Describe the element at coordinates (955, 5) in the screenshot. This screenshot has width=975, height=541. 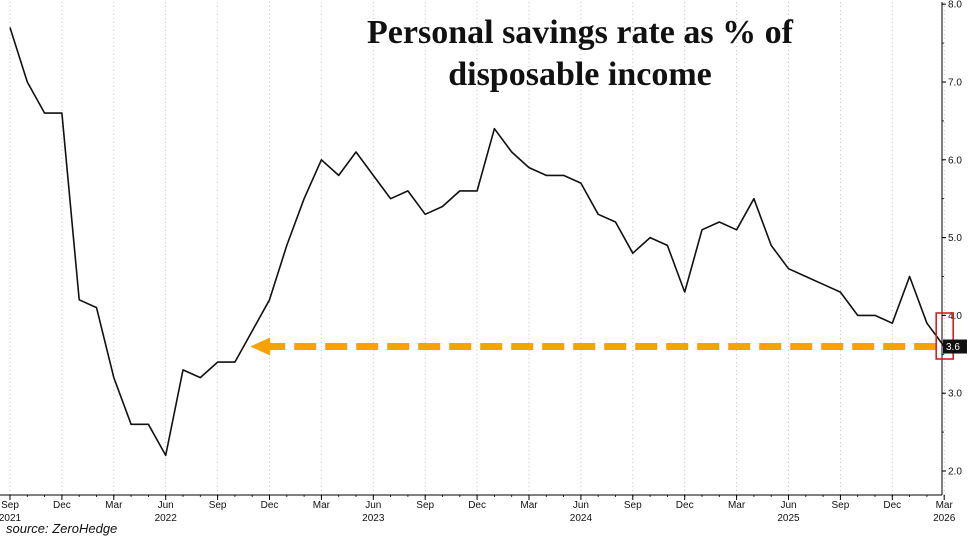
I see `y-tick-label: 8.0` at that location.